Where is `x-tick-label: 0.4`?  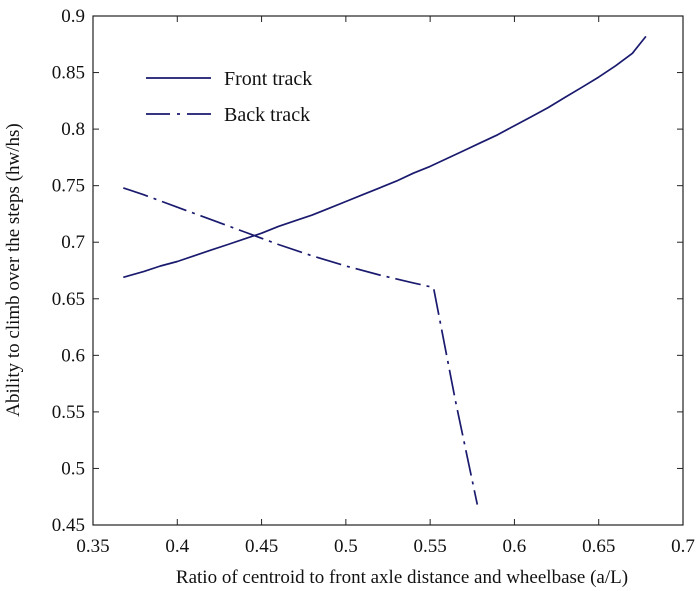
x-tick-label: 0.4 is located at coordinates (177, 546).